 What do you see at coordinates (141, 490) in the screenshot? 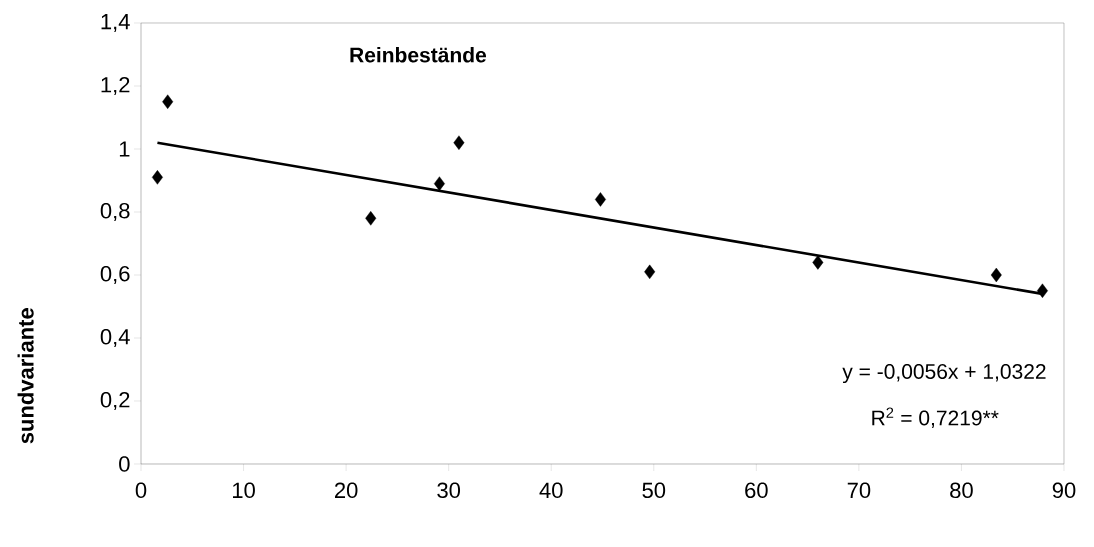
I see `x-tick-label: 0` at bounding box center [141, 490].